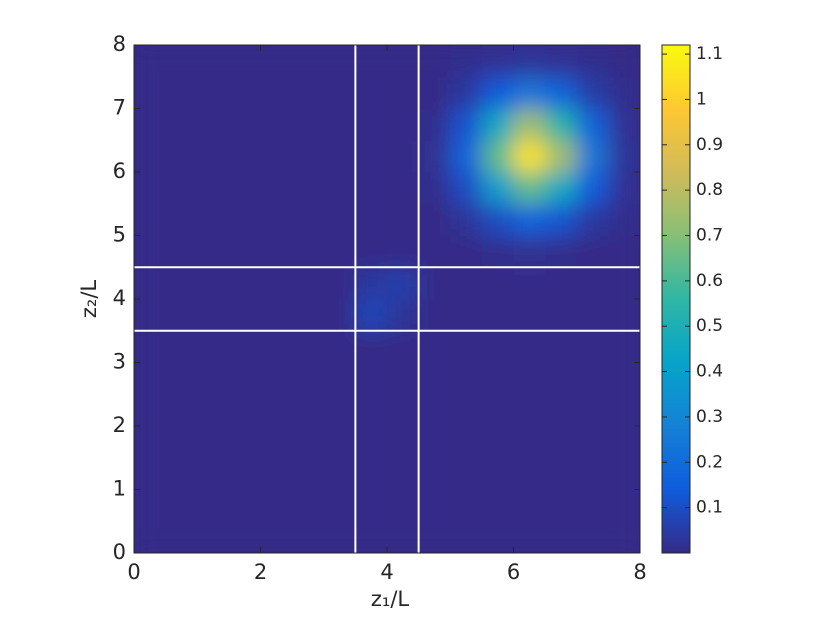  Describe the element at coordinates (119, 489) in the screenshot. I see `y-tick-label: 1` at that location.